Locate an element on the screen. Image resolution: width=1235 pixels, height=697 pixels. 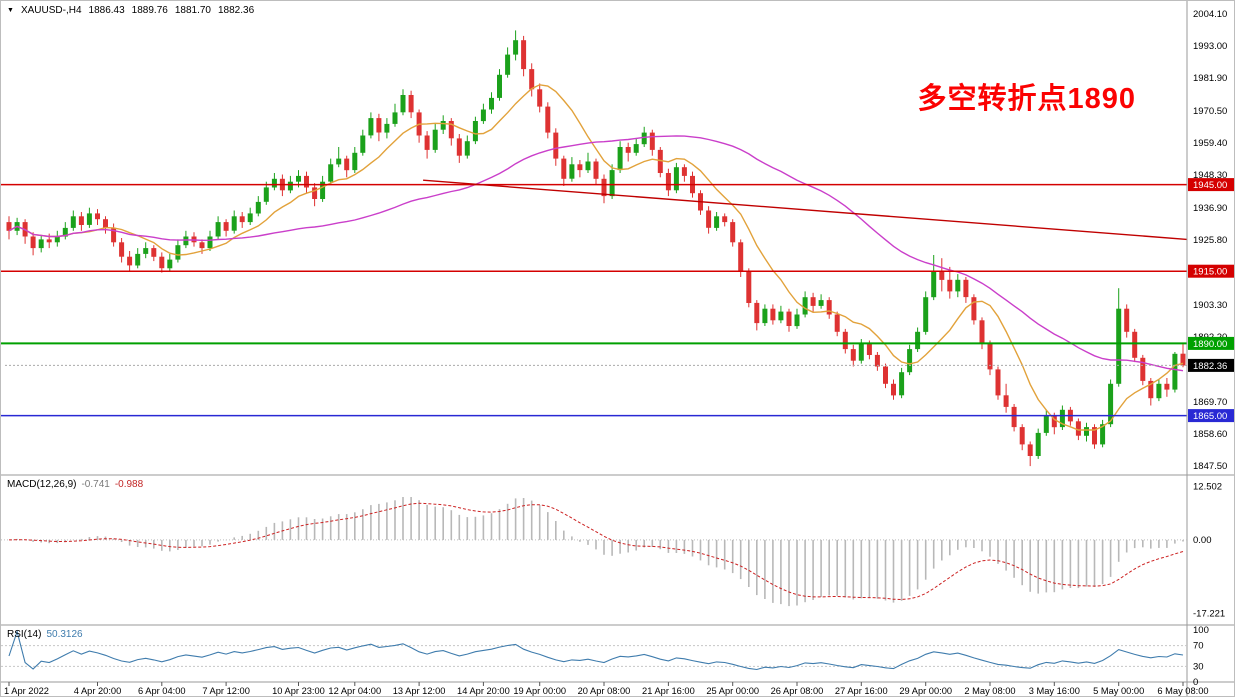
time-tick-label: 10 Apr 23:00 is located at coordinates (298, 691).